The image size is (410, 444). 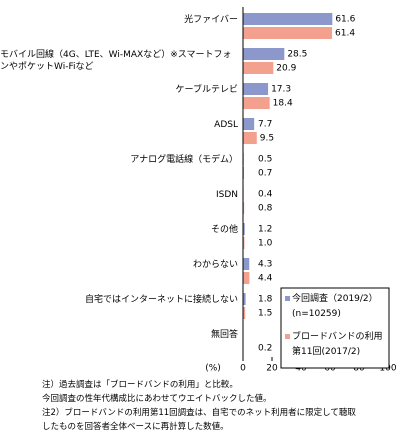 What do you see at coordinates (335, 306) in the screenshot?
I see `legend-label: 今回調査（2019/2）(n=10259)` at bounding box center [335, 306].